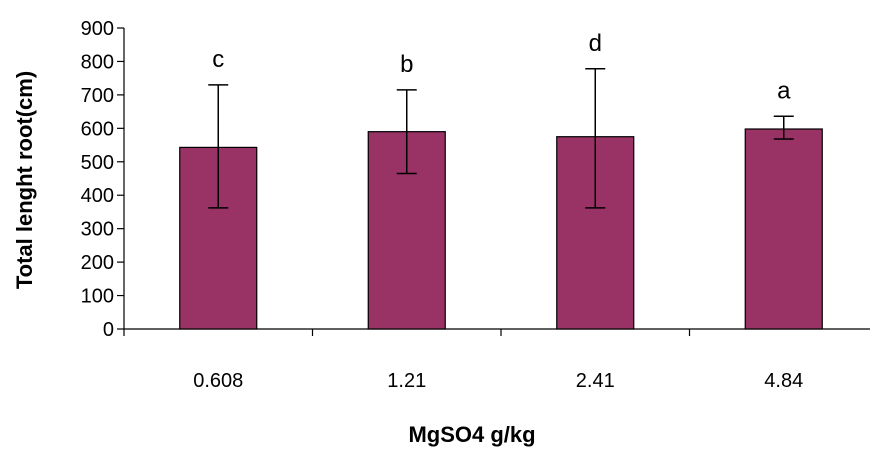 Image resolution: width=870 pixels, height=450 pixels. What do you see at coordinates (102, 179) in the screenshot?
I see `y-axis: 0 100 200 300 400 500 600 700 800 900` at bounding box center [102, 179].